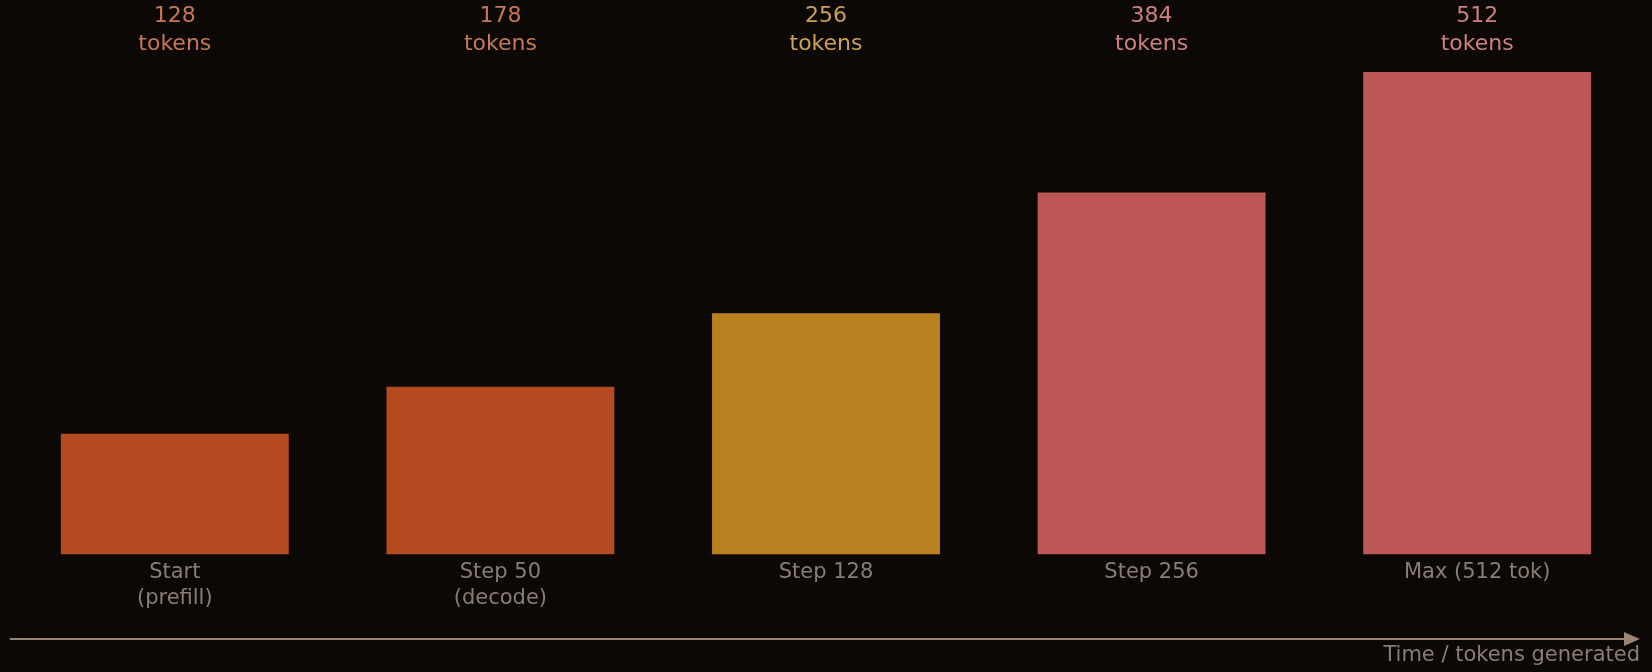  I want to click on data-label: 512 tokens, so click(1477, 28).